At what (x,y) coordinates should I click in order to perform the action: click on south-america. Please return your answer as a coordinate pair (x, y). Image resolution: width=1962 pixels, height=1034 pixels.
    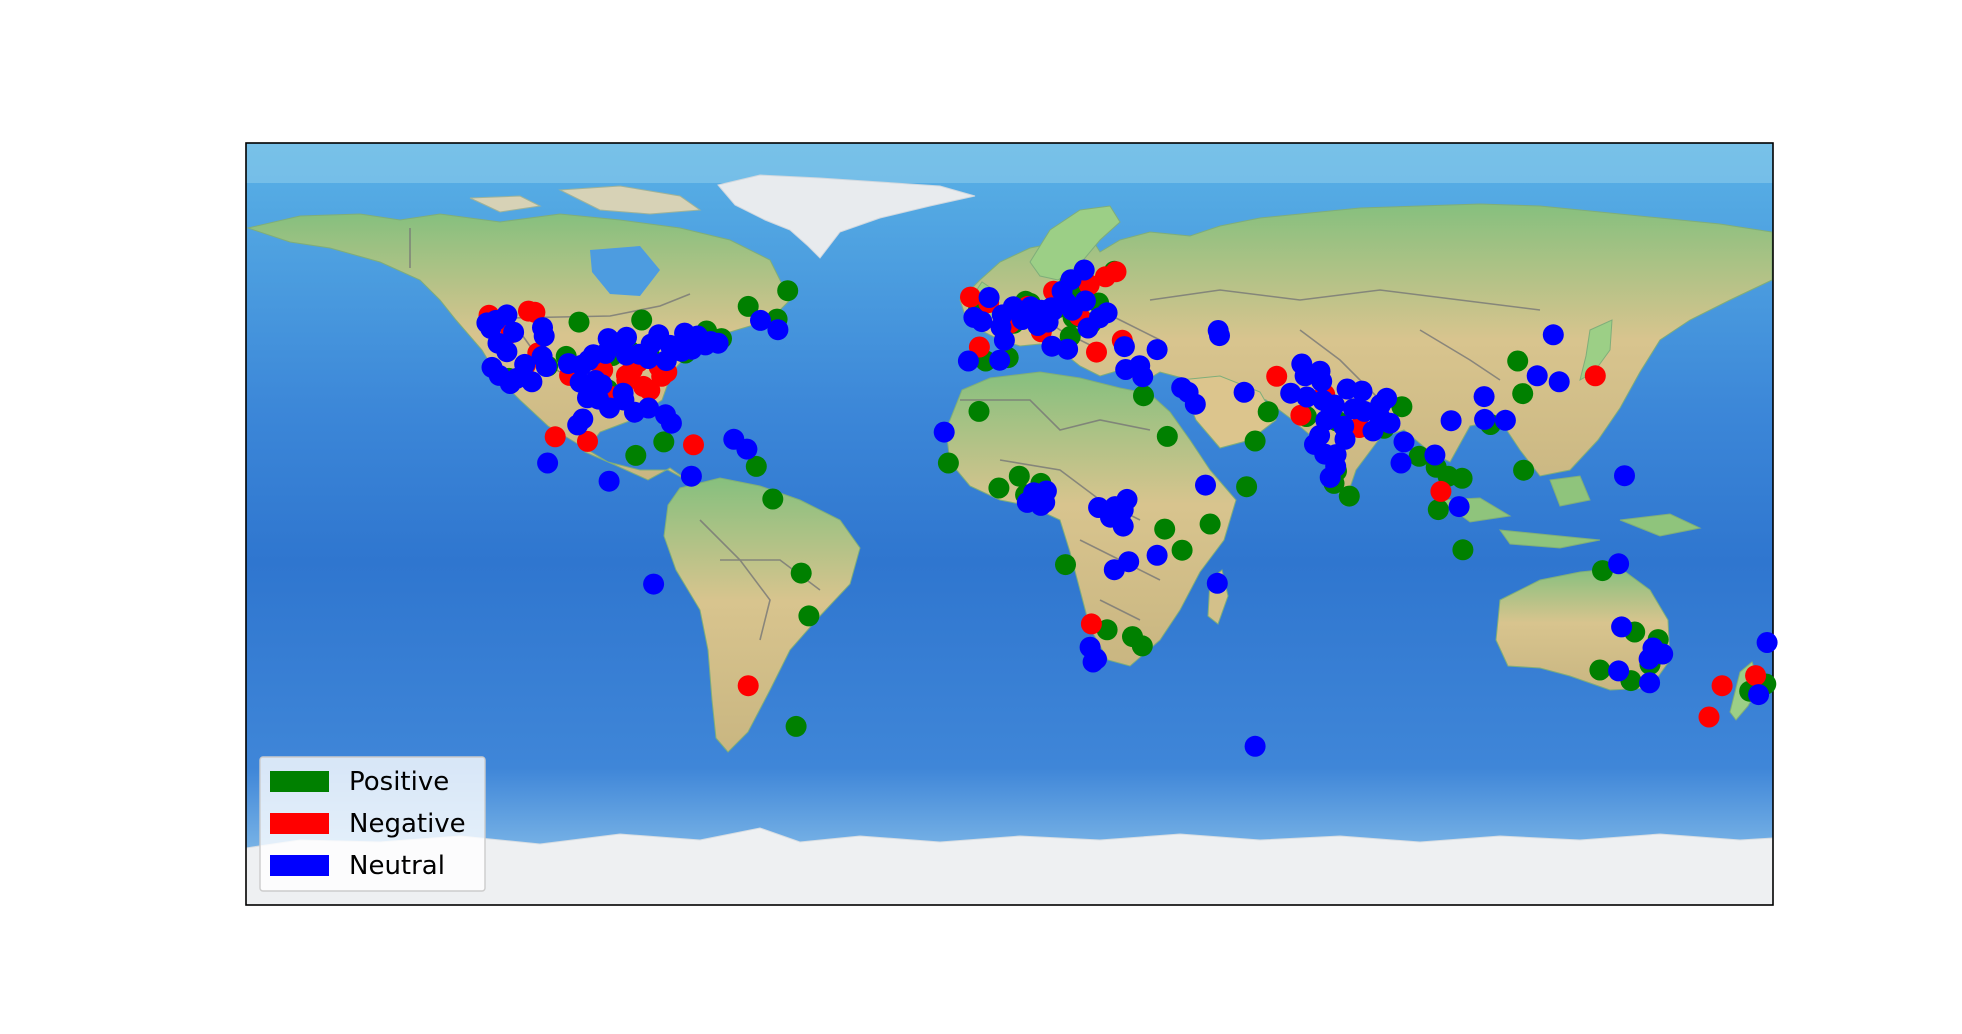
    Looking at the image, I should click on (762, 615).